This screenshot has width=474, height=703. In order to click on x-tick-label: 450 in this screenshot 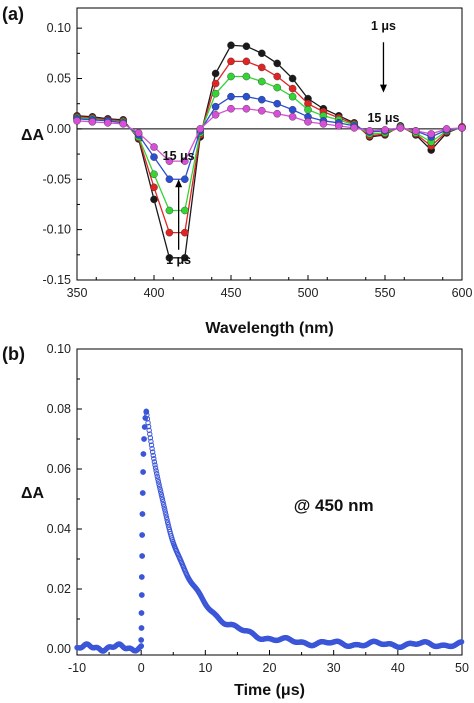, I will do `click(231, 293)`.